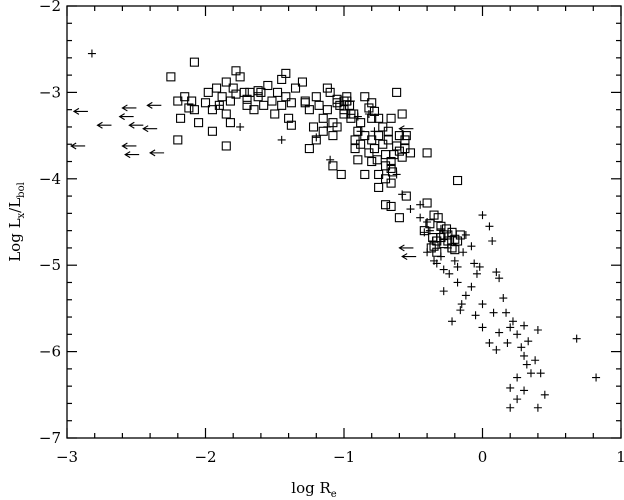  Describe the element at coordinates (620, 457) in the screenshot. I see `x-tick-label: 1` at that location.